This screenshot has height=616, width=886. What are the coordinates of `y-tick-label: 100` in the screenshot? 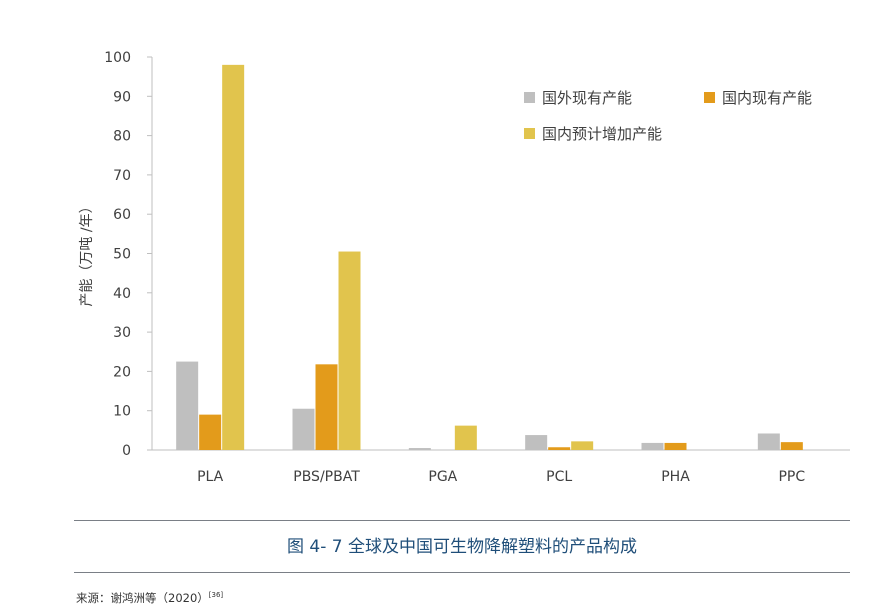 It's located at (117, 58).